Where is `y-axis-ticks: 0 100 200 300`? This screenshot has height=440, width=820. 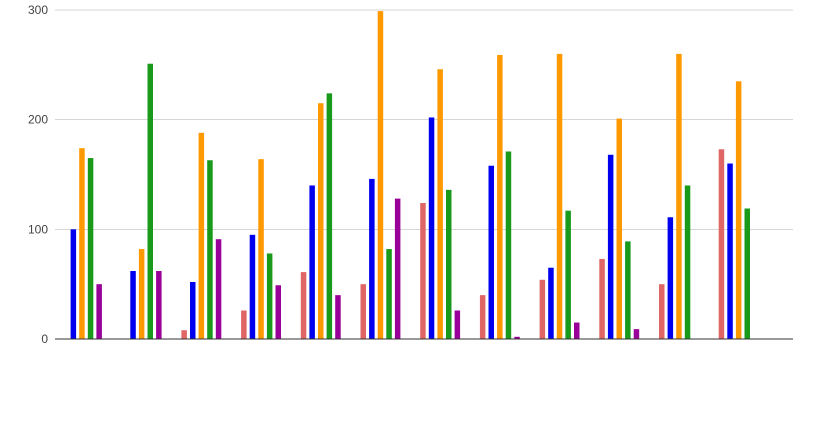 y-axis-ticks: 0 100 200 300 is located at coordinates (38, 174).